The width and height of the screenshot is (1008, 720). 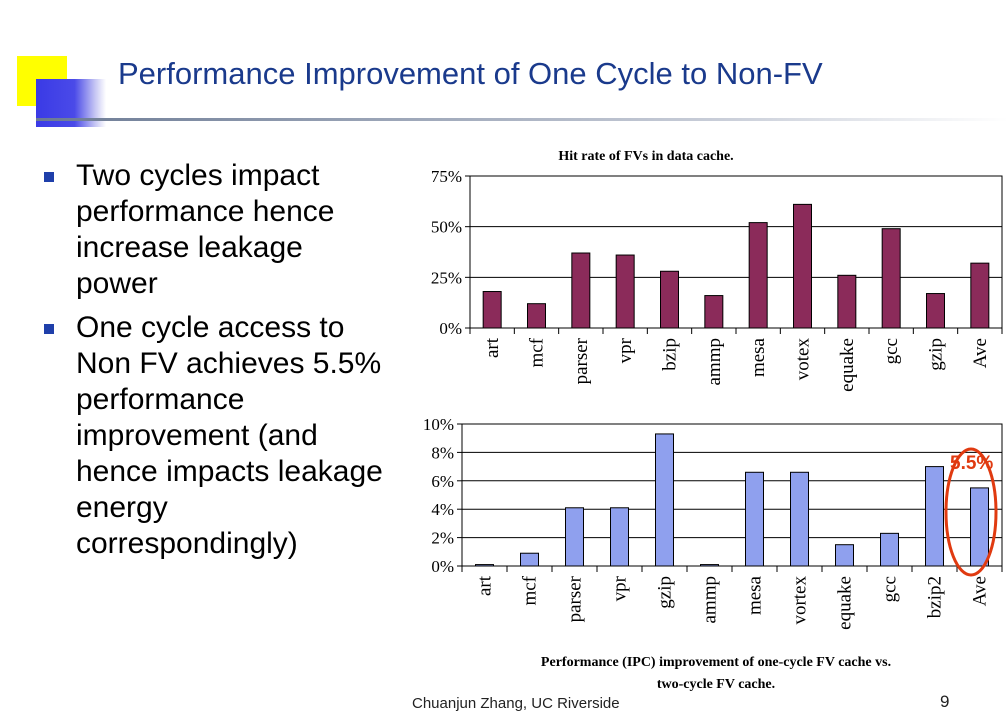 What do you see at coordinates (446, 277) in the screenshot?
I see `y-tick-label: 25%` at bounding box center [446, 277].